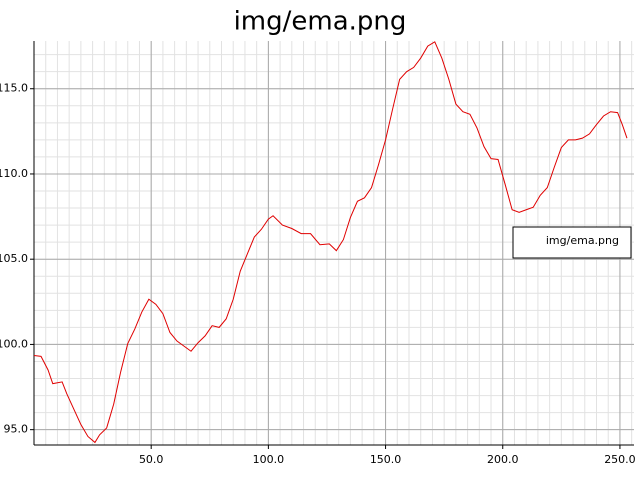 The height and width of the screenshot is (480, 640). What do you see at coordinates (269, 459) in the screenshot?
I see `x-tick-label: 100.0` at bounding box center [269, 459].